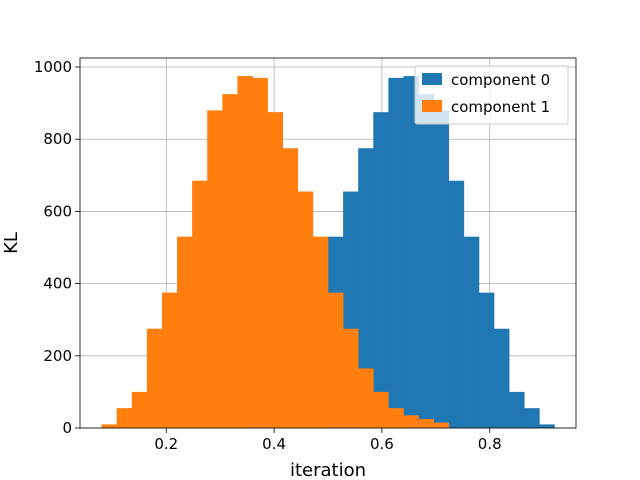 This screenshot has width=640, height=480. I want to click on y-tick-label: 1000, so click(53, 67).